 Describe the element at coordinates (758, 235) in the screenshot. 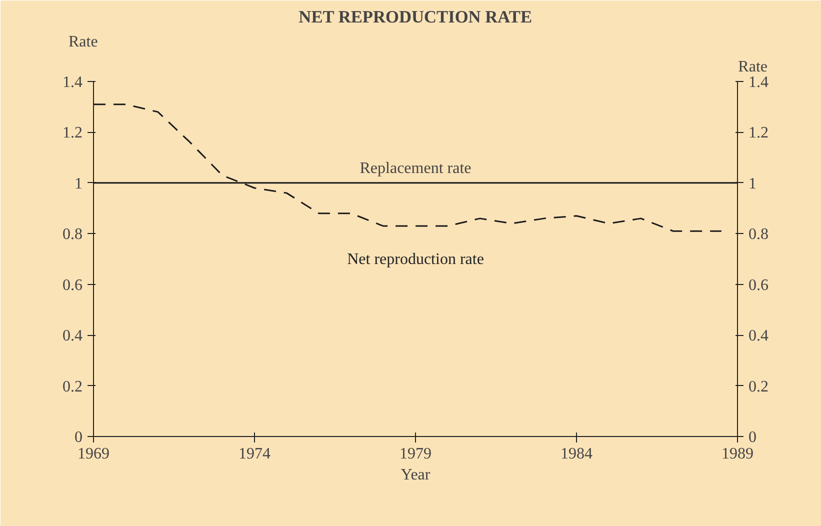

I see `y2-tick-label: 0.8` at that location.